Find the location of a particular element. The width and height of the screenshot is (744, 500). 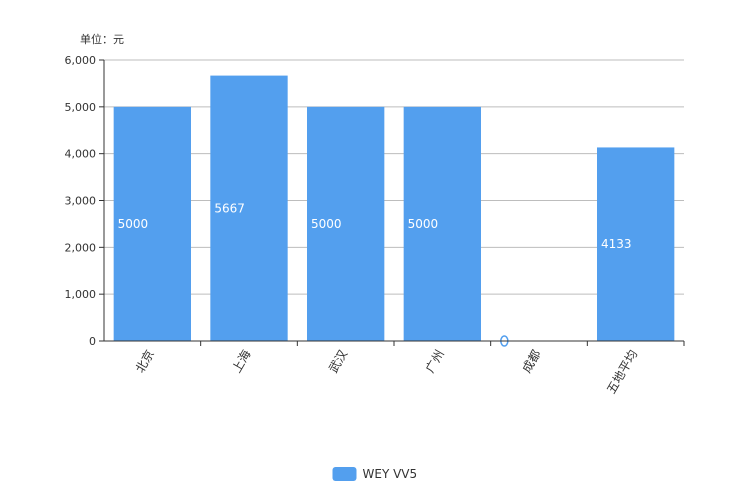

x-tick-label: 北京 is located at coordinates (145, 362).